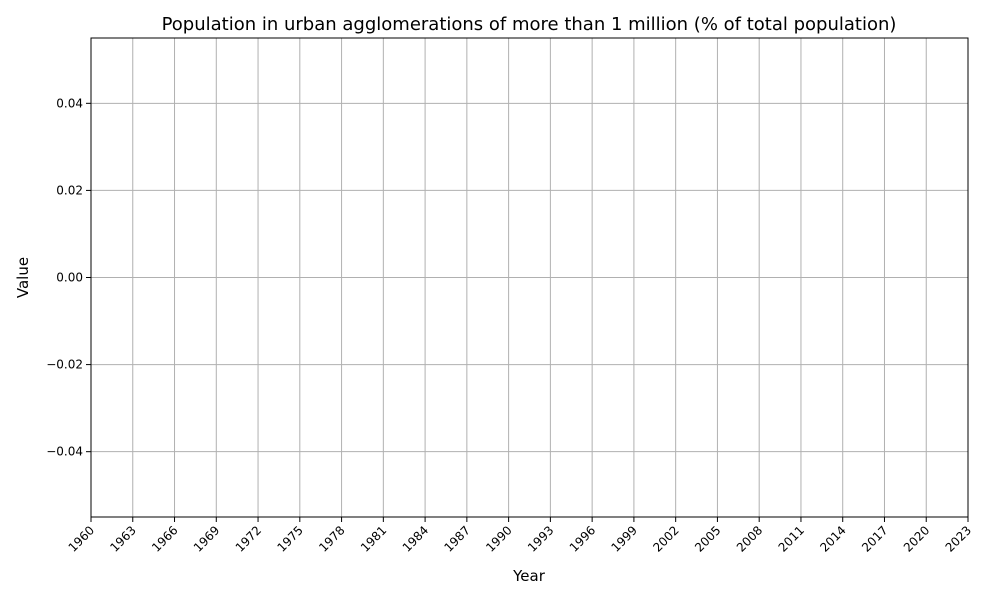 This screenshot has height=600, width=1000. I want to click on x-tick-label: 2014, so click(832, 538).